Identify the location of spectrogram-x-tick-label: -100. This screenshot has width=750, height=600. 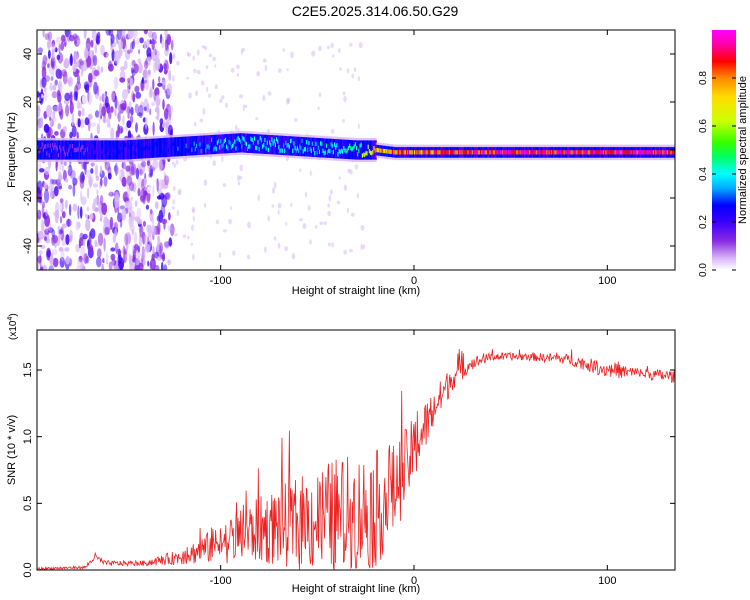
(221, 281).